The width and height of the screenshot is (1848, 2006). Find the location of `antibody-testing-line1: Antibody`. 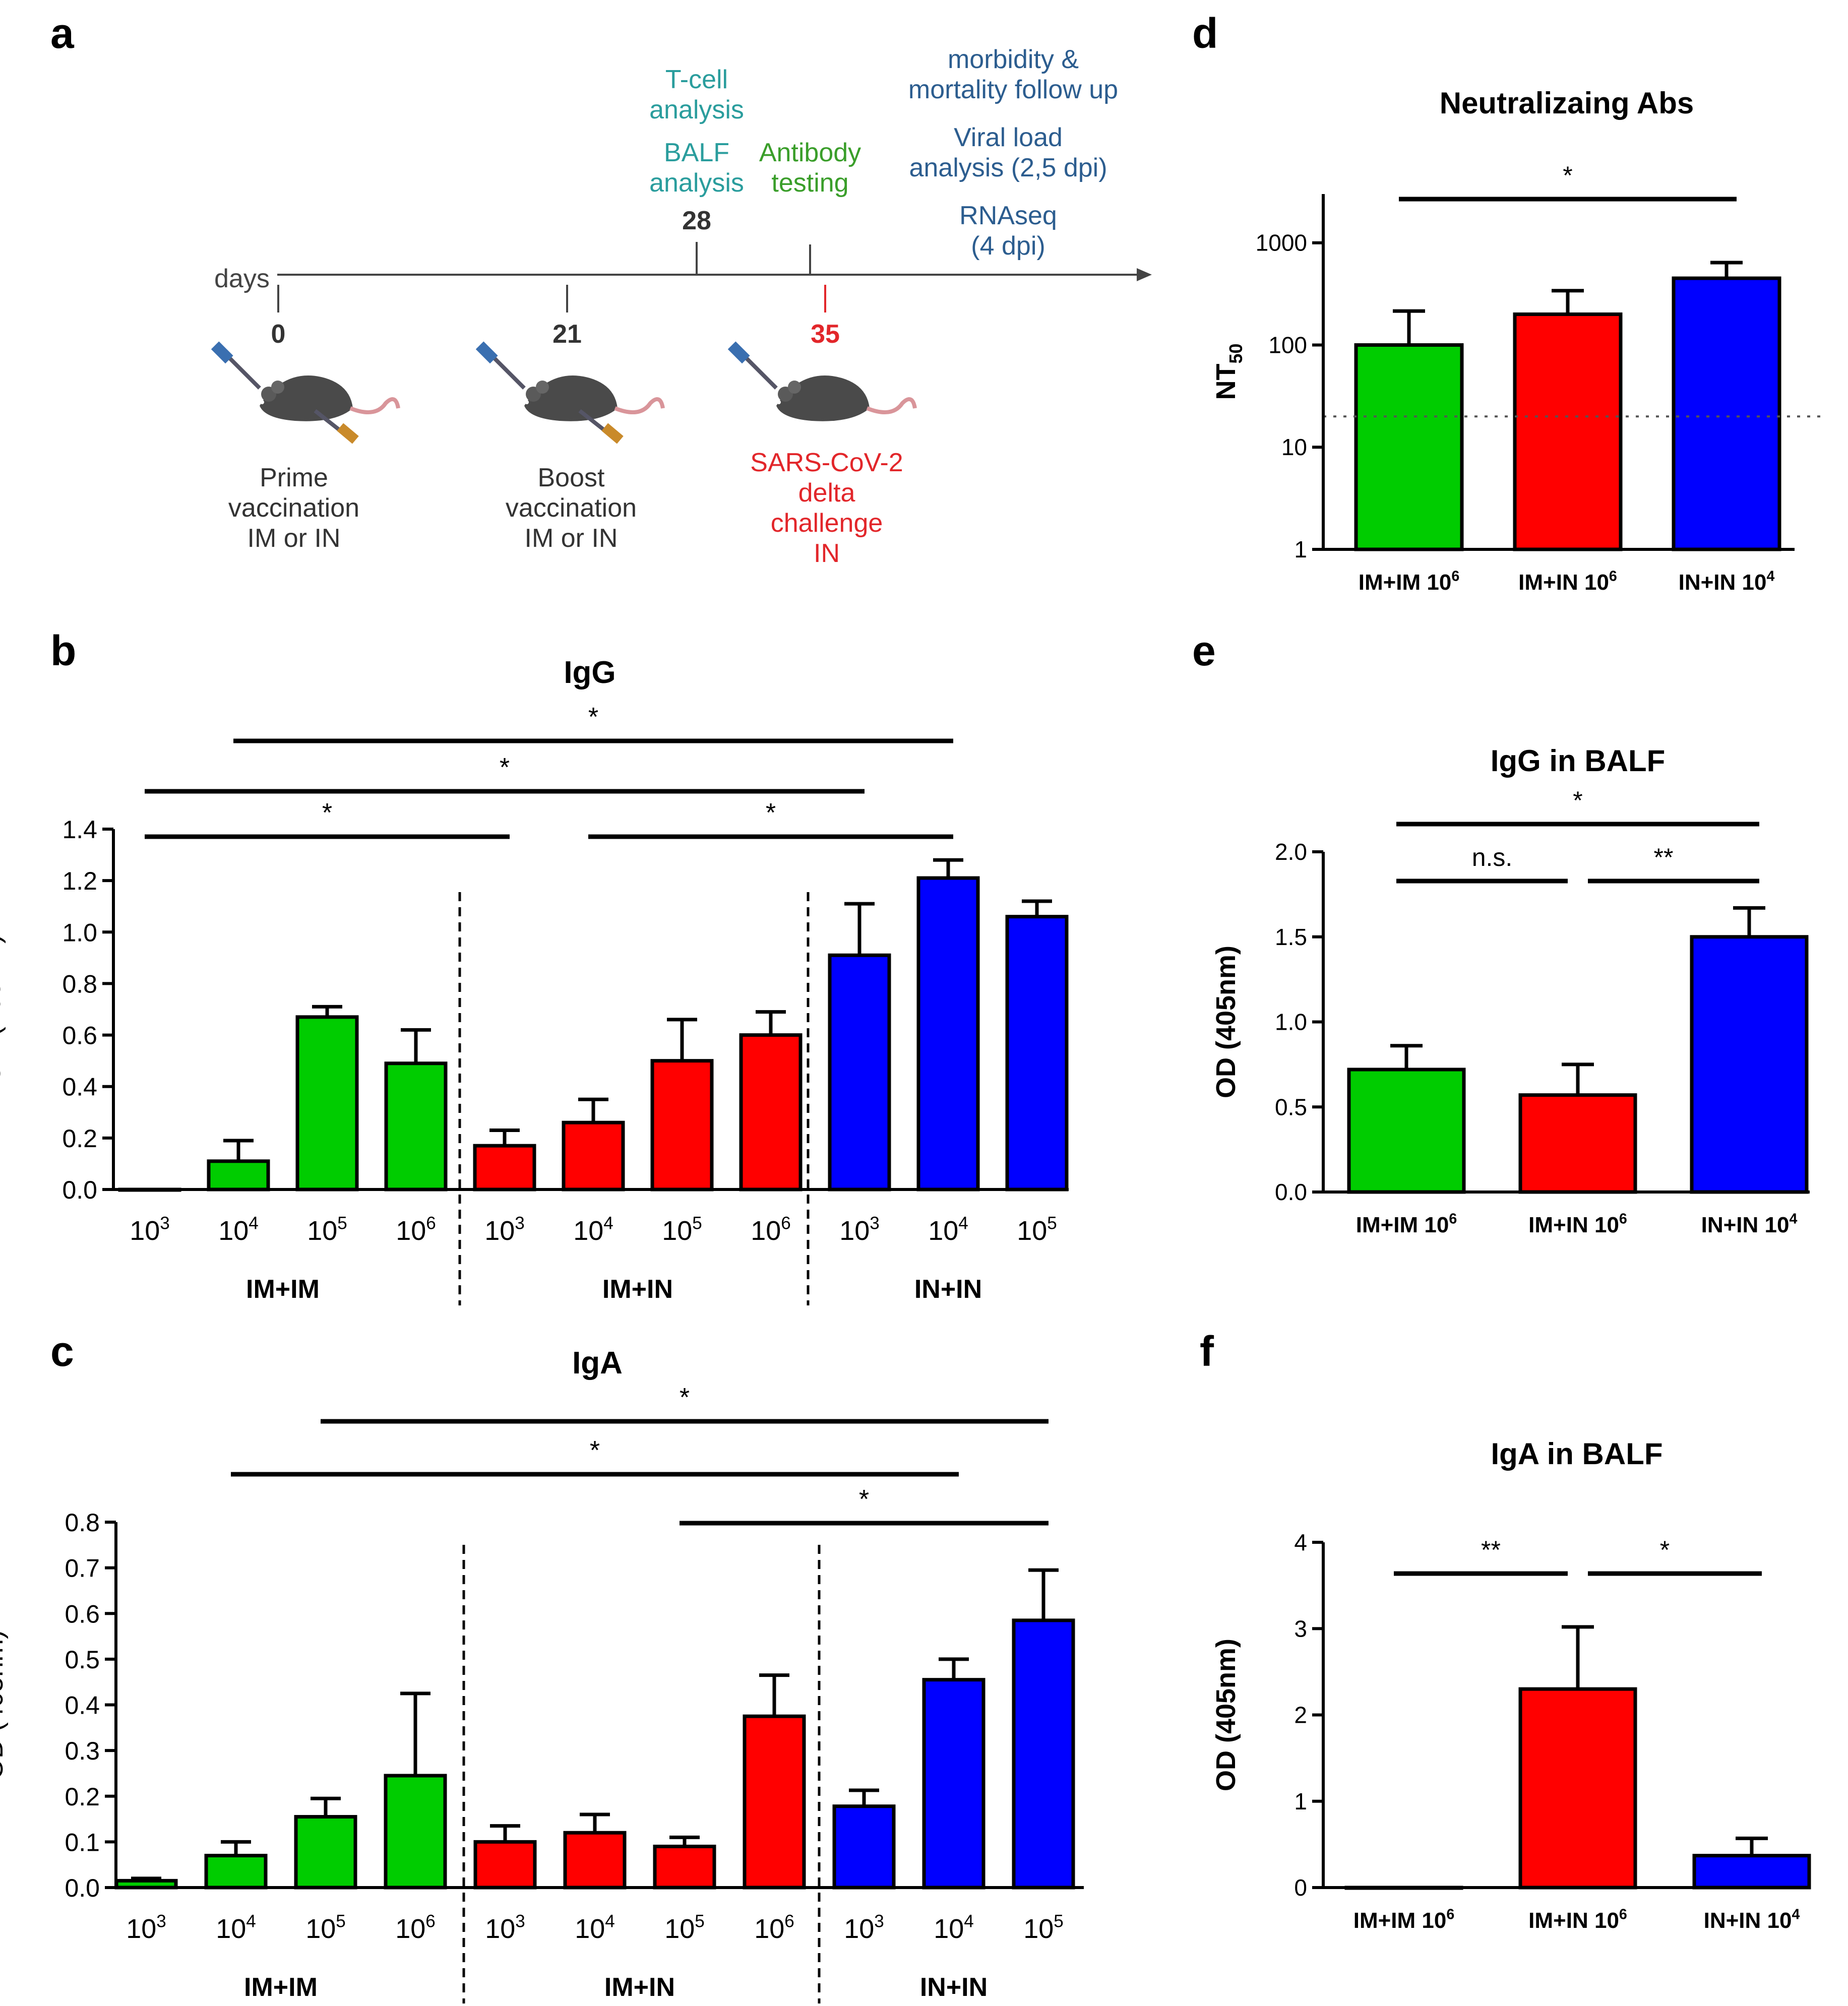

antibody-testing-line1: Antibody is located at coordinates (810, 152).